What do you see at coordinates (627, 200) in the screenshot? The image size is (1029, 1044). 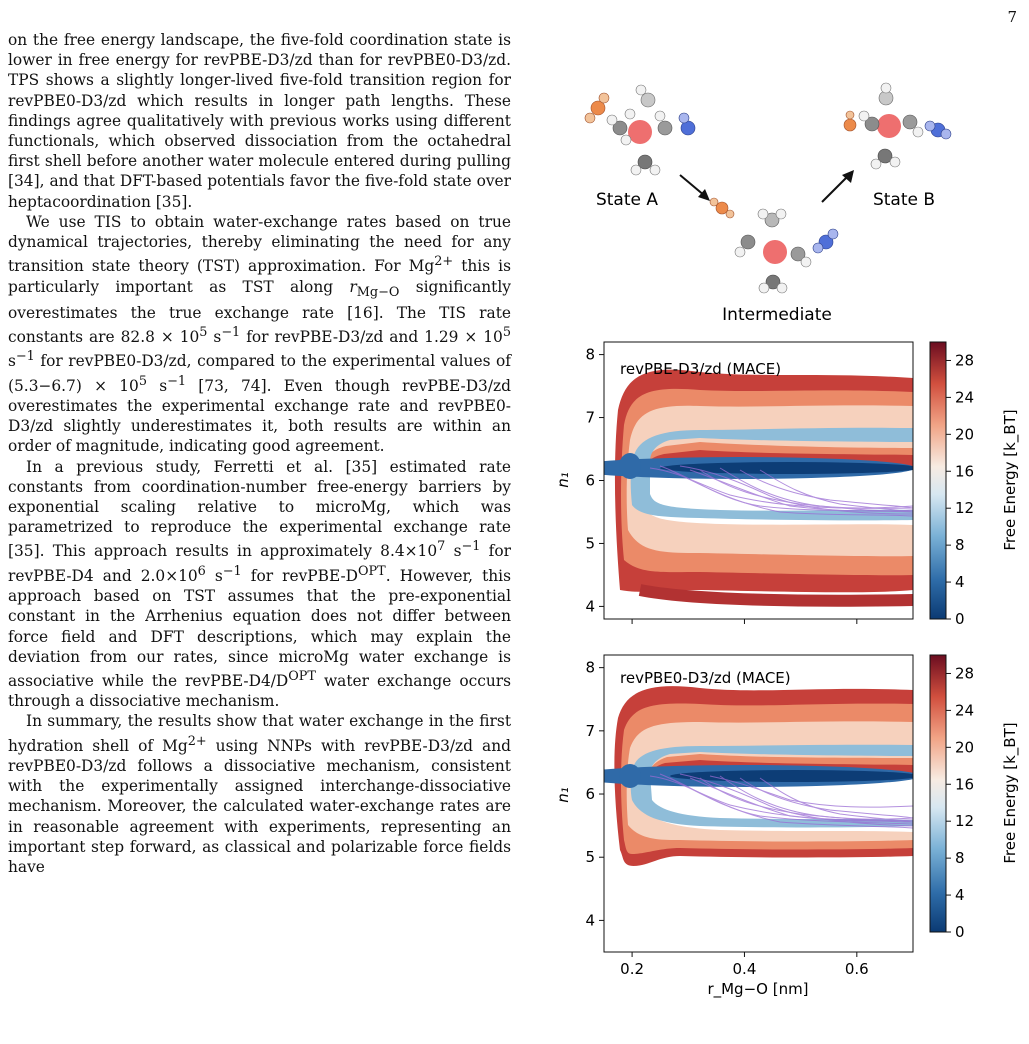 I see `state-a-label: State A` at bounding box center [627, 200].